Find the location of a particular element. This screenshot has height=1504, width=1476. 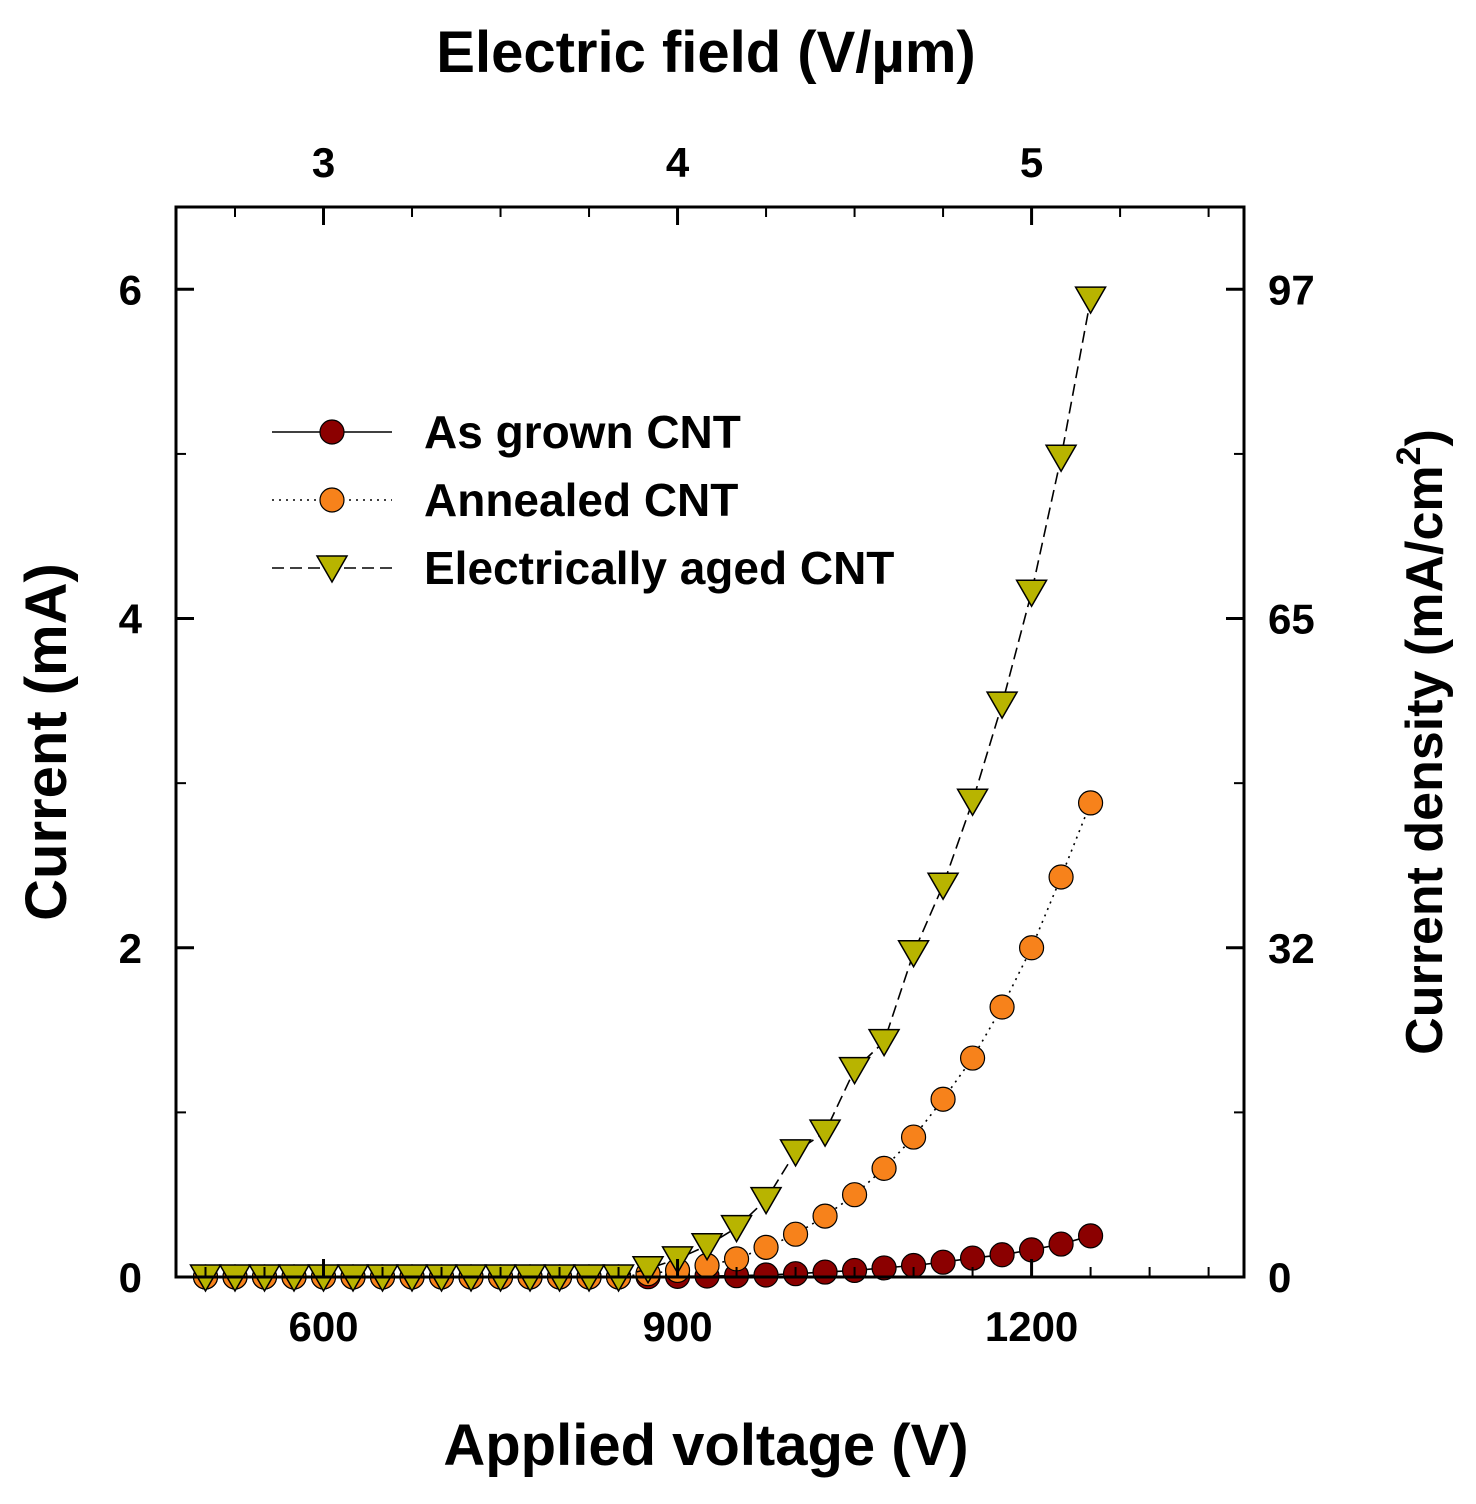

x-tick-label: 900 is located at coordinates (678, 1326).